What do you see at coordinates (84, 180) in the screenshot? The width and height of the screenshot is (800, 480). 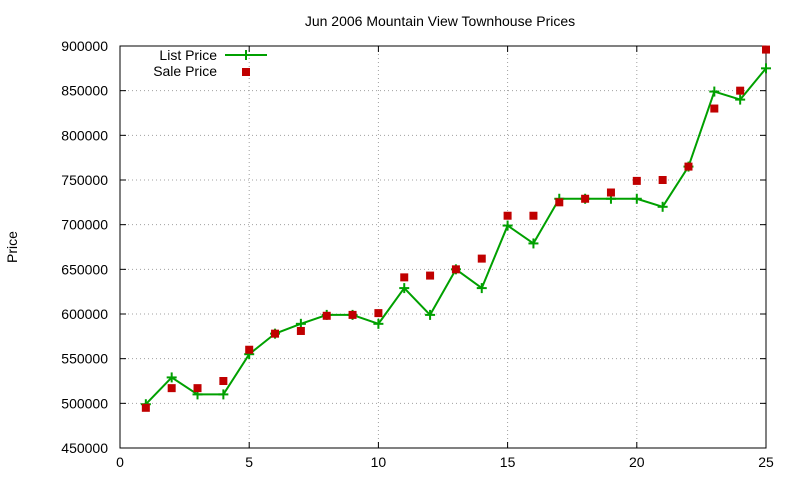 I see `y-tick-label: 750000` at bounding box center [84, 180].